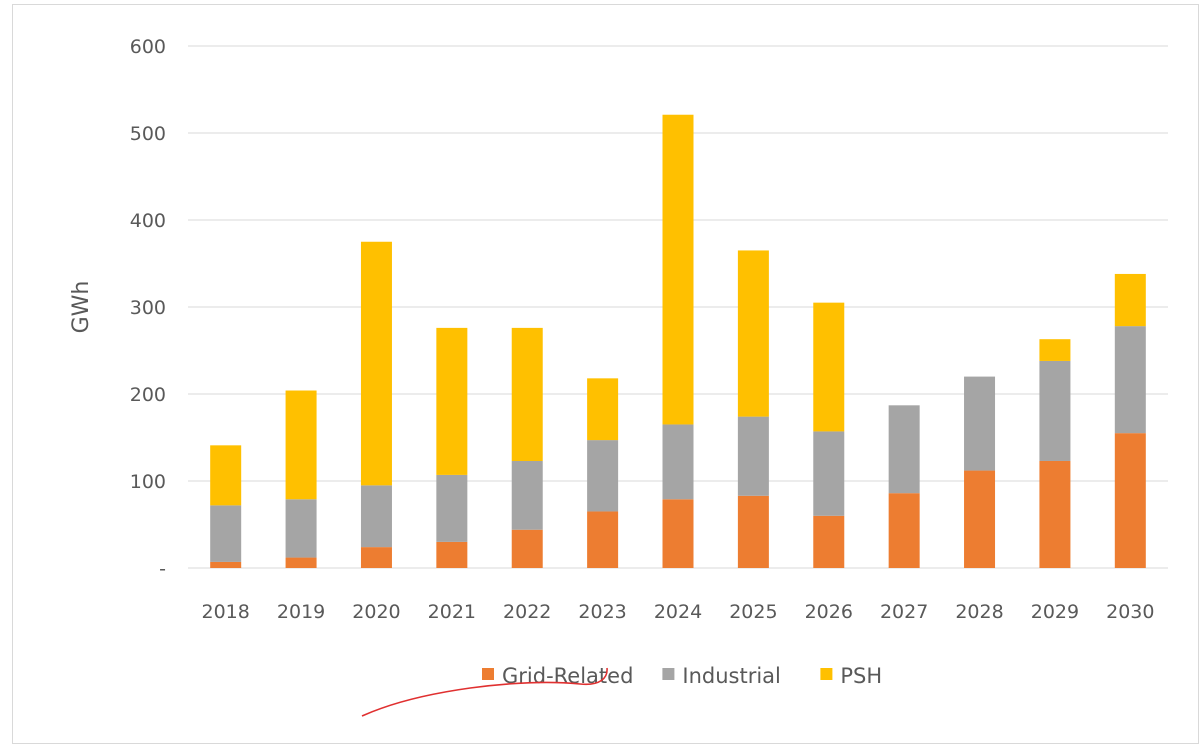 This screenshot has height=744, width=1201. Describe the element at coordinates (301, 612) in the screenshot. I see `x-tick-label: 2019` at that location.